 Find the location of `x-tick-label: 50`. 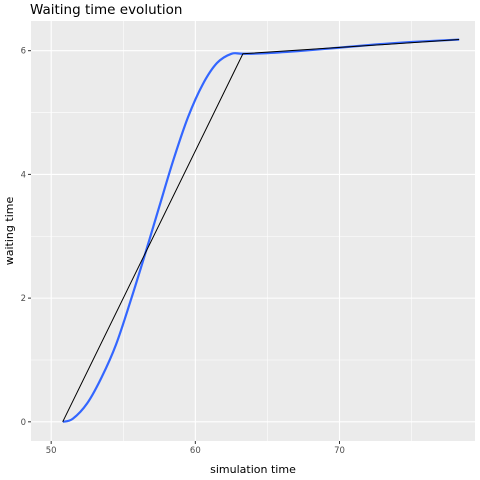

x-tick-label: 50 is located at coordinates (51, 451).